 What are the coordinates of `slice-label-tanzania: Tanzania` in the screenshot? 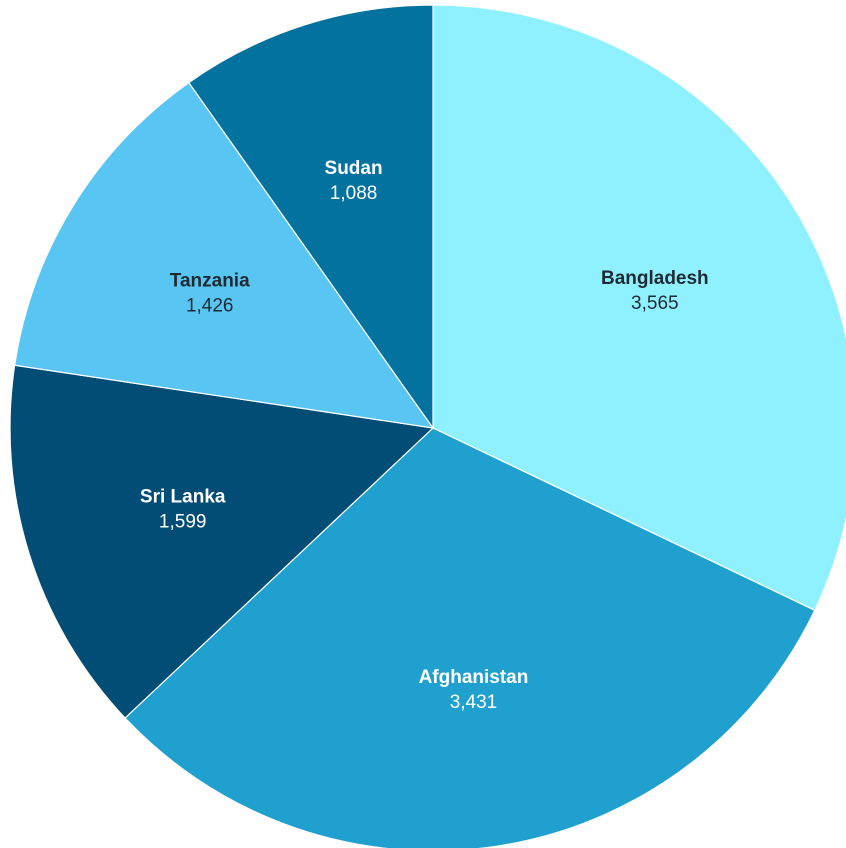 It's located at (210, 280).